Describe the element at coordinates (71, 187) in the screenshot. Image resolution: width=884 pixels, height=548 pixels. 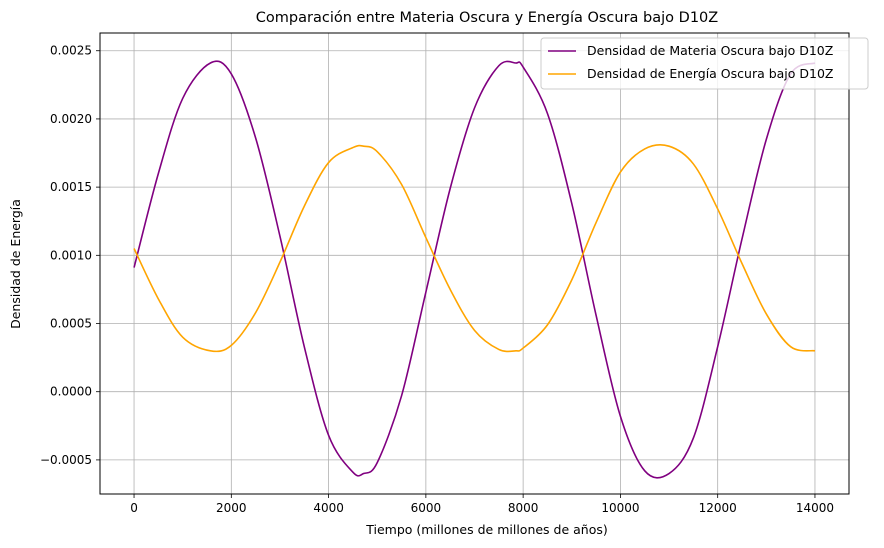
I see `y-tick-label: 0.0015` at that location.